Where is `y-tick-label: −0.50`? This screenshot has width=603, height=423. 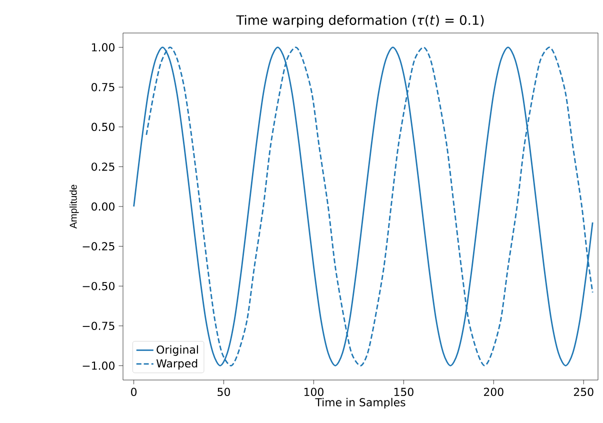 y-tick-label: −0.50 is located at coordinates (98, 286).